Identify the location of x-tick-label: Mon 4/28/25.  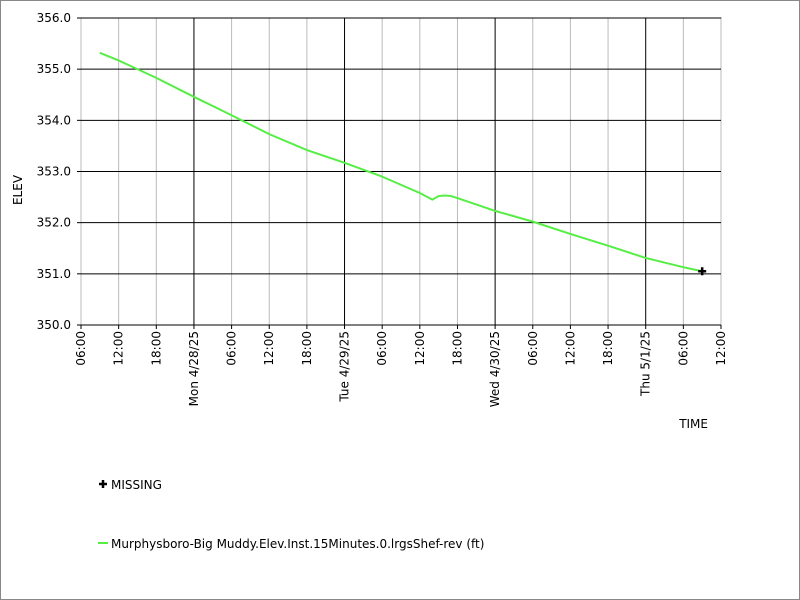
(194, 368).